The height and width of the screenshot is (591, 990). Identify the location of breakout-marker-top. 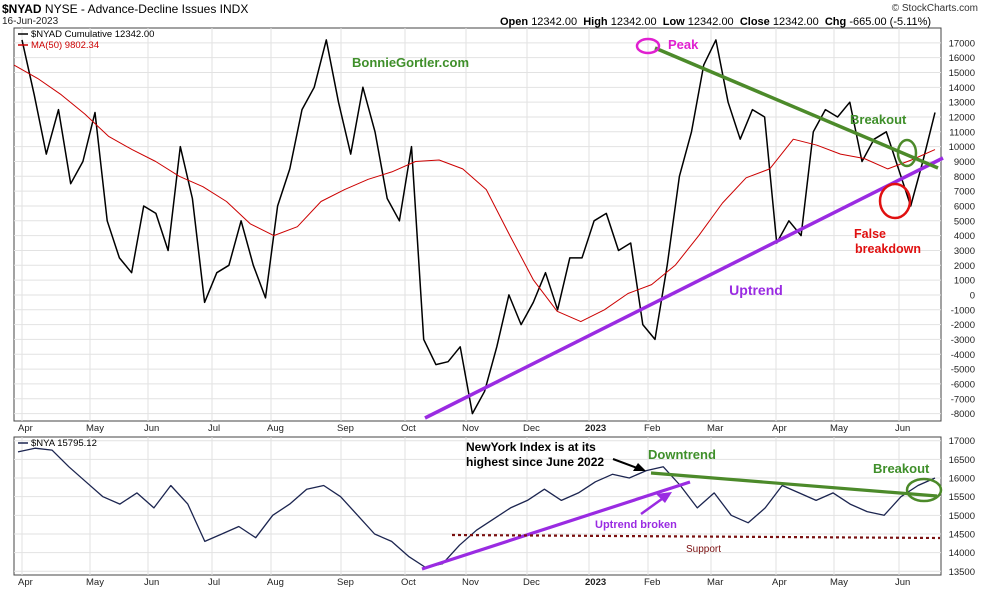
(907, 153).